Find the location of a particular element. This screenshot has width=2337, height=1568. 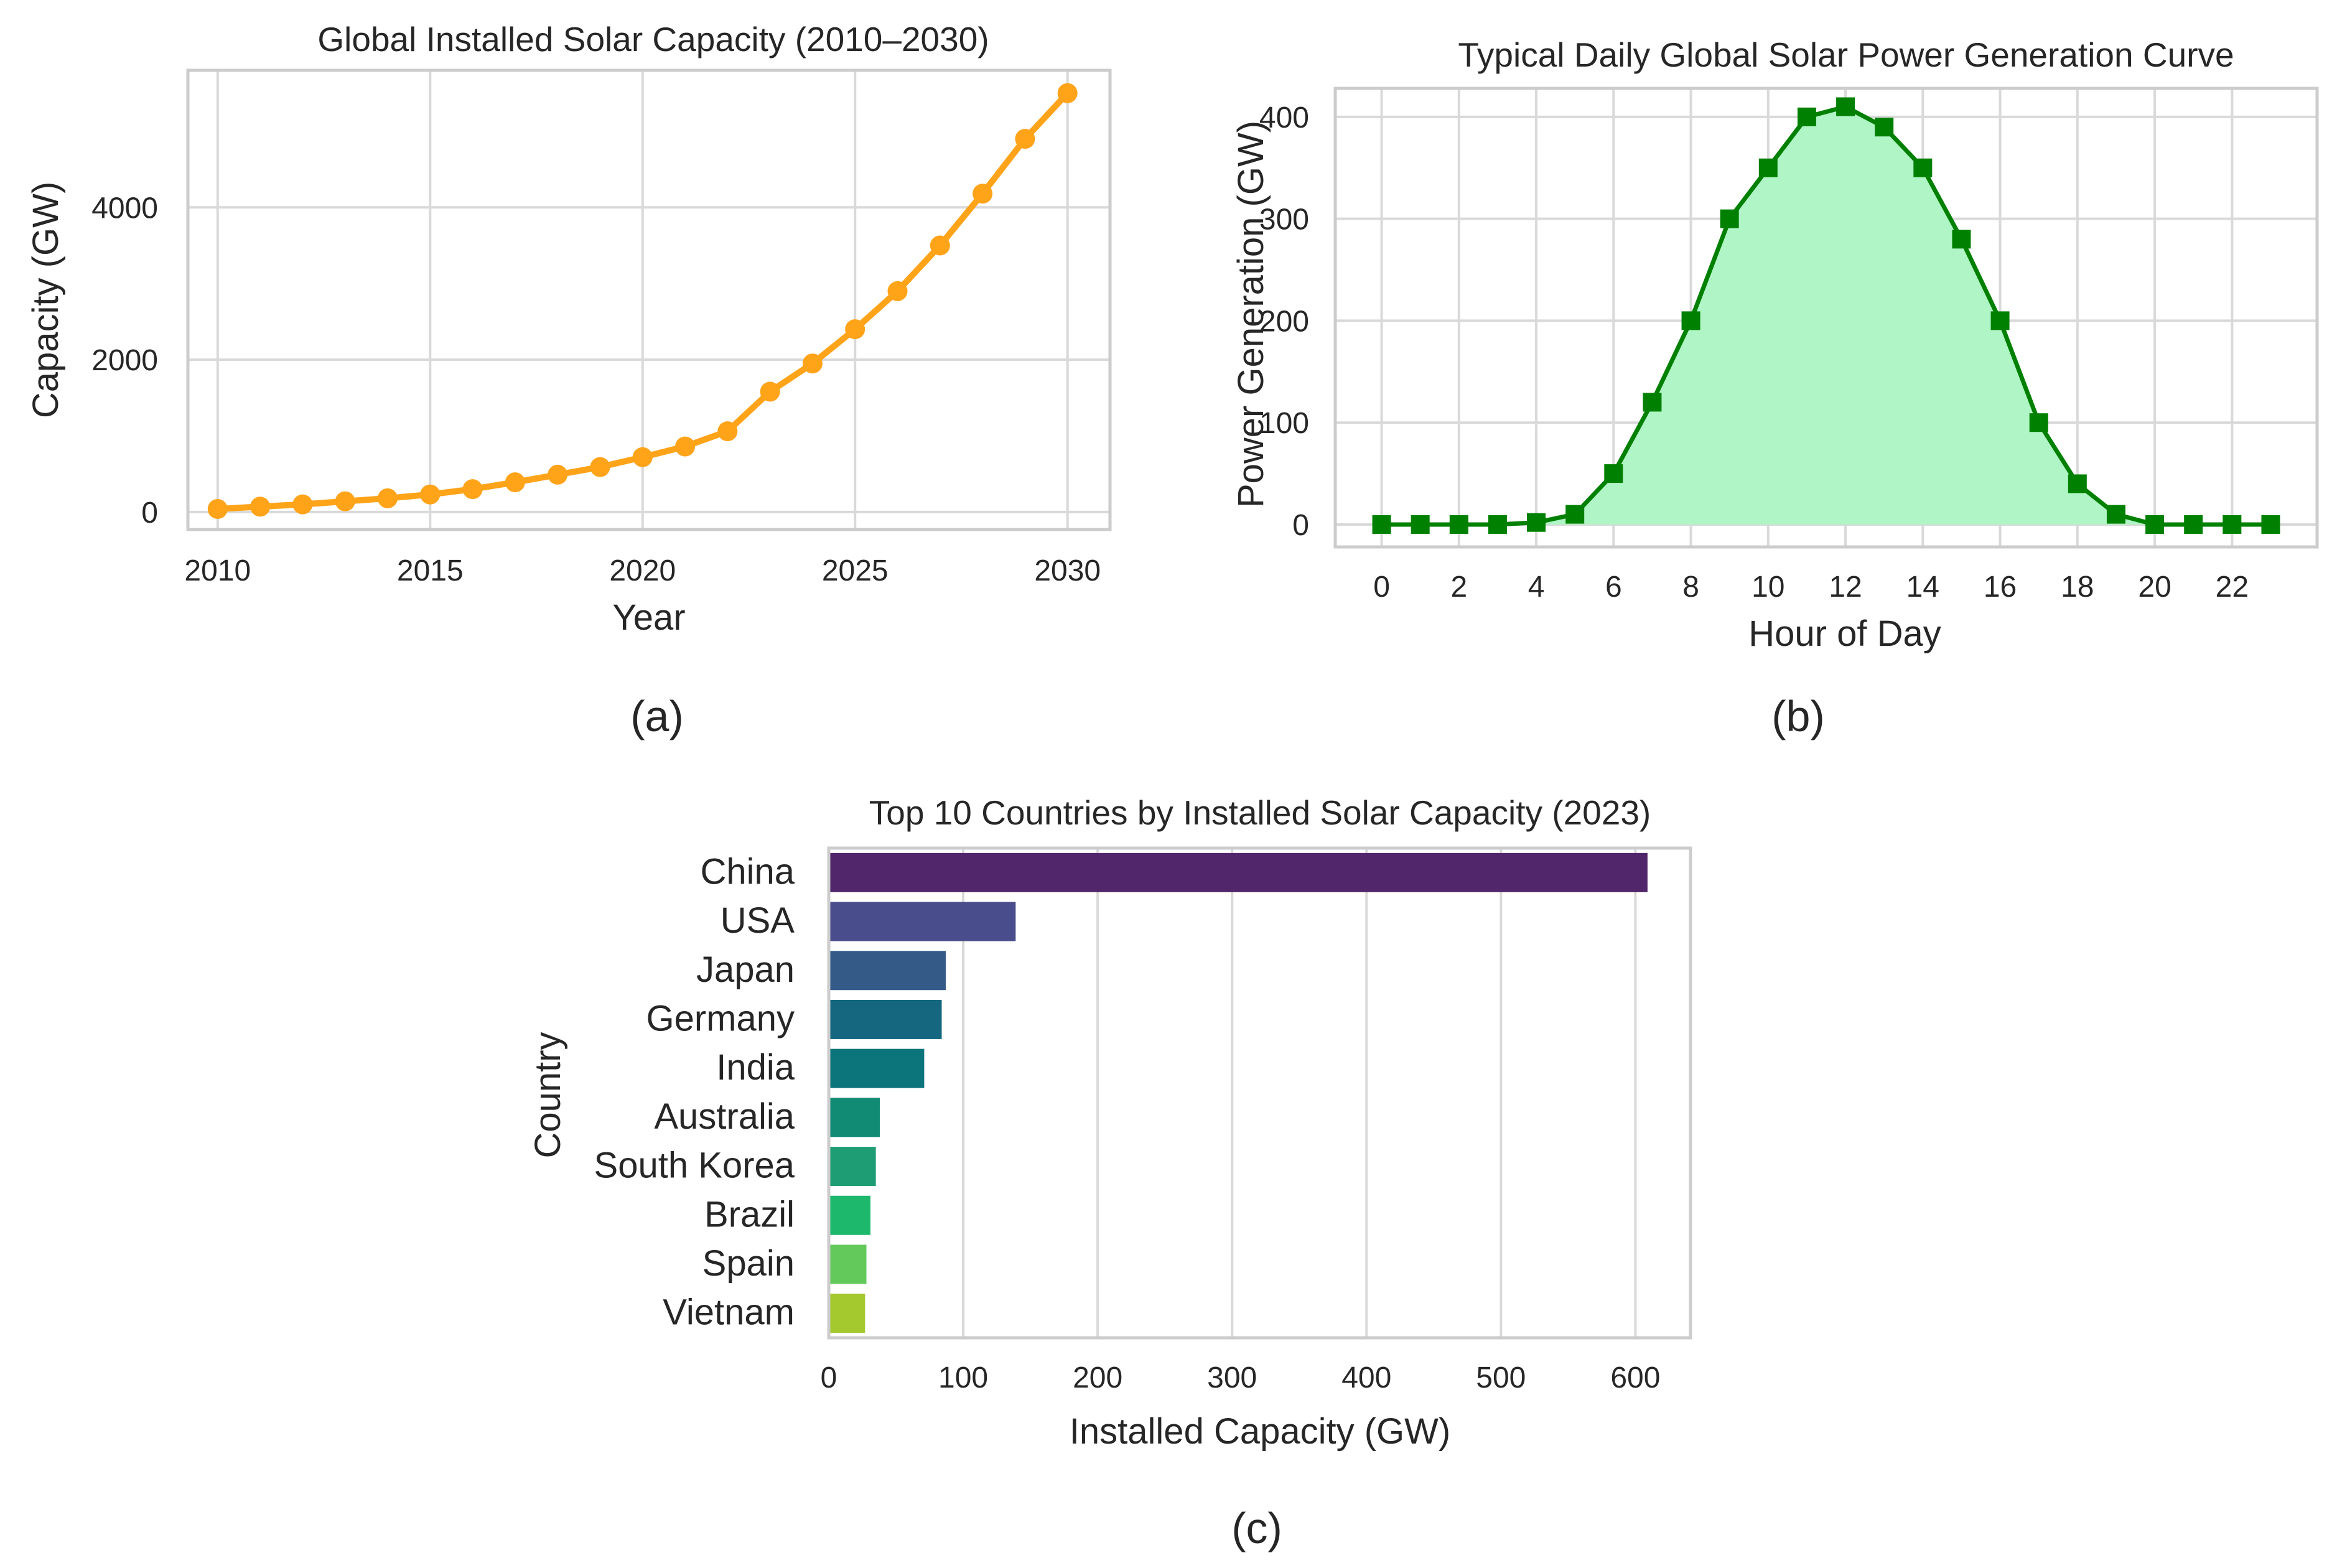

panel-c-label: (c) is located at coordinates (1256, 1528).